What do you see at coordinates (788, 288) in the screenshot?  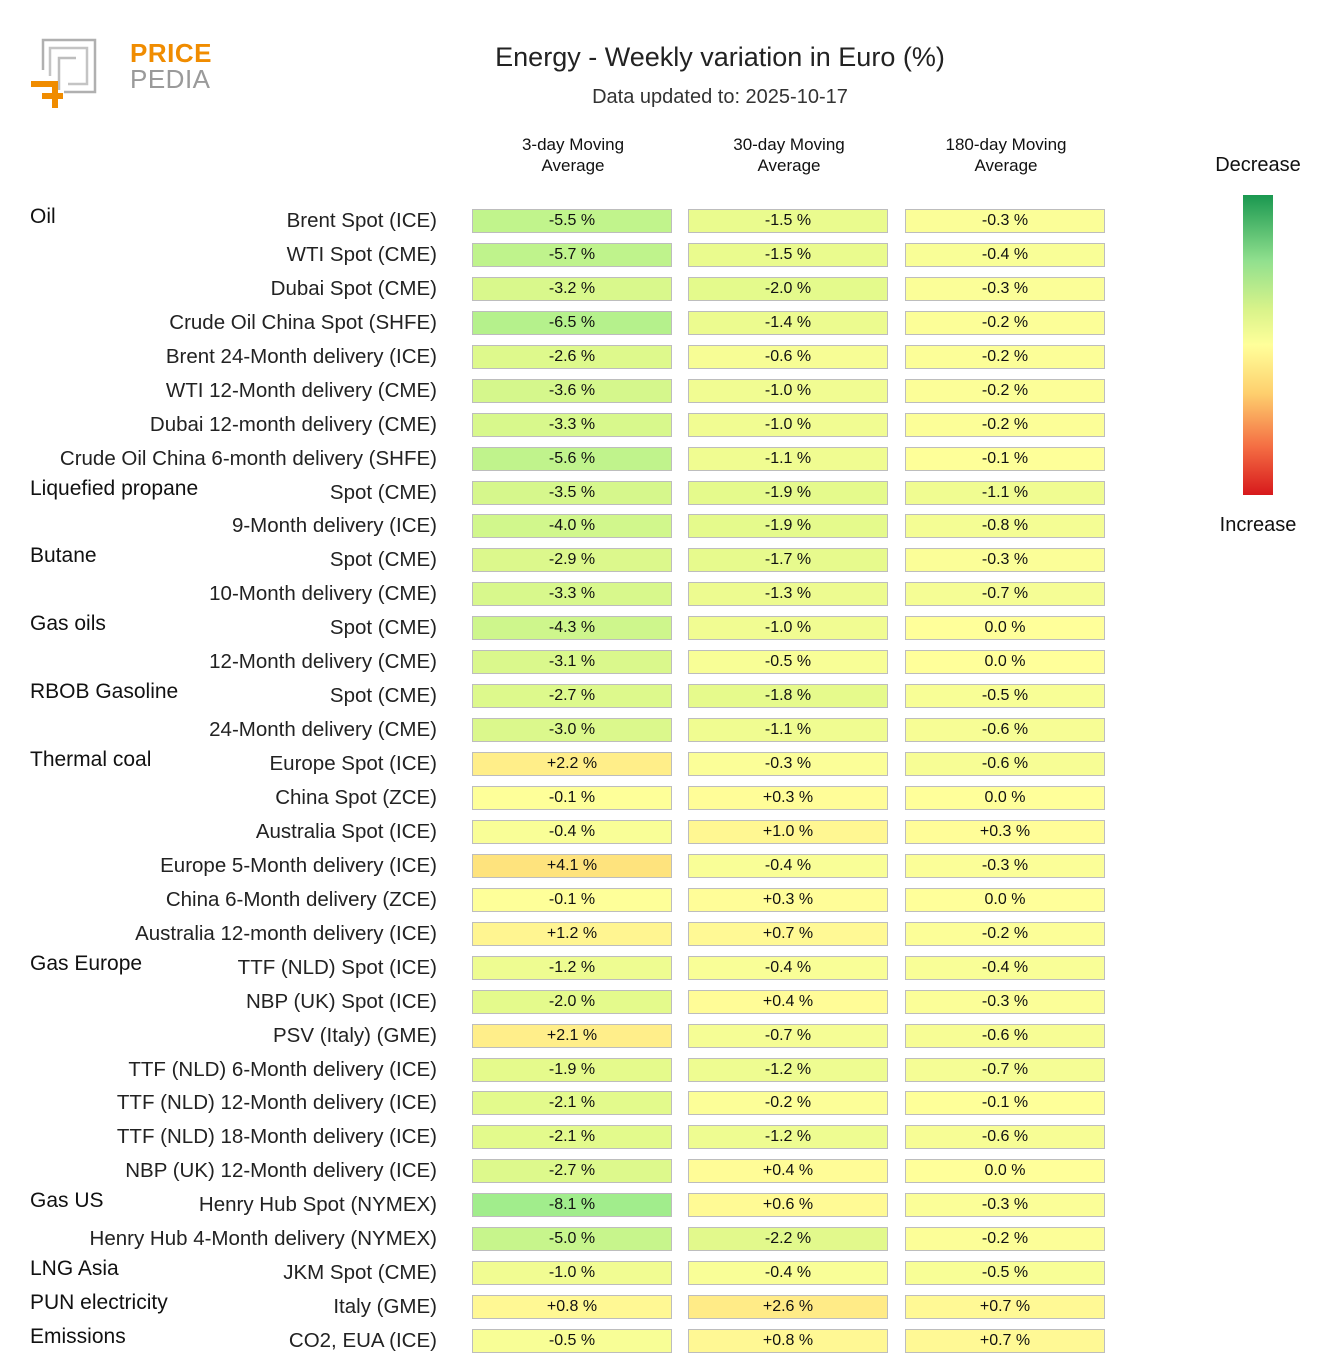 I see `heatmap-cell: -2.0 %` at bounding box center [788, 288].